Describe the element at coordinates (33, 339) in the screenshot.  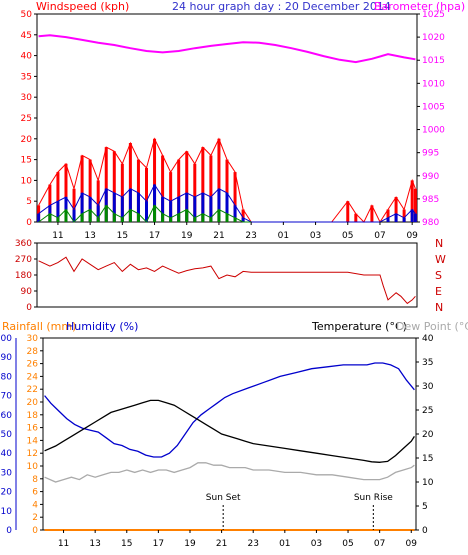
I see `rainfall-tick-label: 30` at that location.